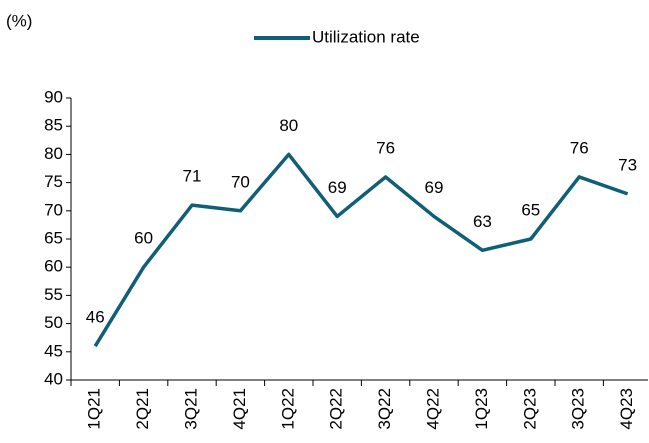 This screenshot has width=649, height=443. What do you see at coordinates (529, 409) in the screenshot?
I see `x-tick-label: 2Q23` at bounding box center [529, 409].